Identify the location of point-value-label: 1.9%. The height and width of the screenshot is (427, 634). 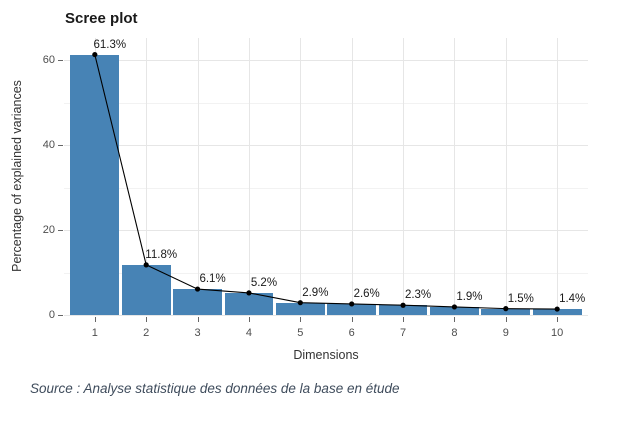
(469, 296).